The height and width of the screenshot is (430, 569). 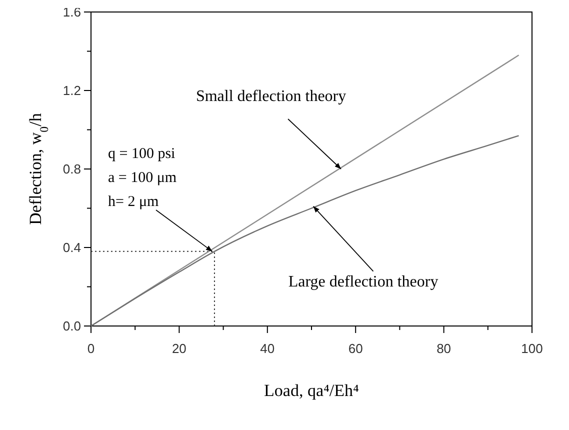 I want to click on annotation: Large deflection theory, so click(x=363, y=281).